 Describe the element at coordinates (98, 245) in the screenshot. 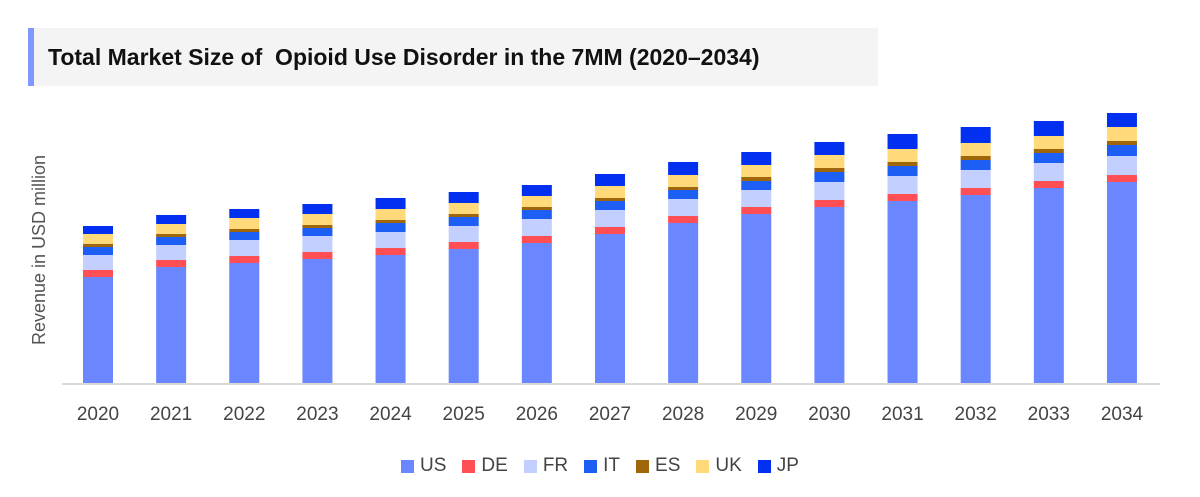

I see `bar-es-2020` at that location.